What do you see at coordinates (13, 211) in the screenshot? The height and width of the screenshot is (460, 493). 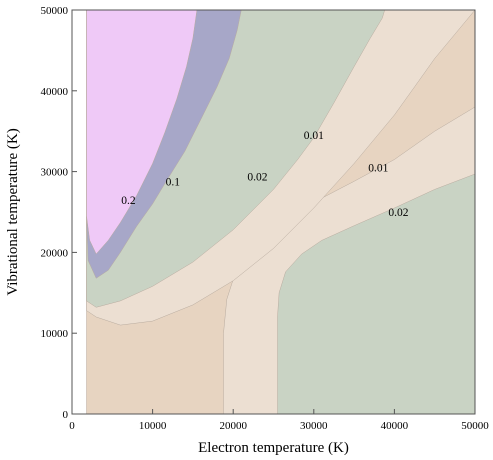 I see `y-axis-label: Vibrational temperature (K)` at bounding box center [13, 211].